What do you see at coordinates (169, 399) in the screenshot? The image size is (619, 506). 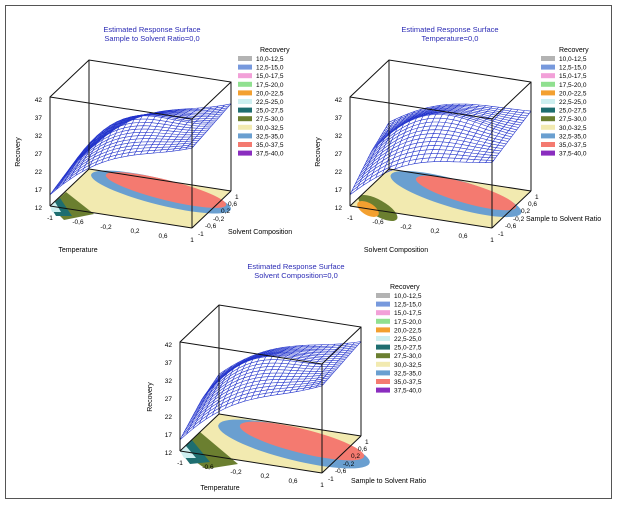 I see `z-tick-label: 27` at bounding box center [169, 399].